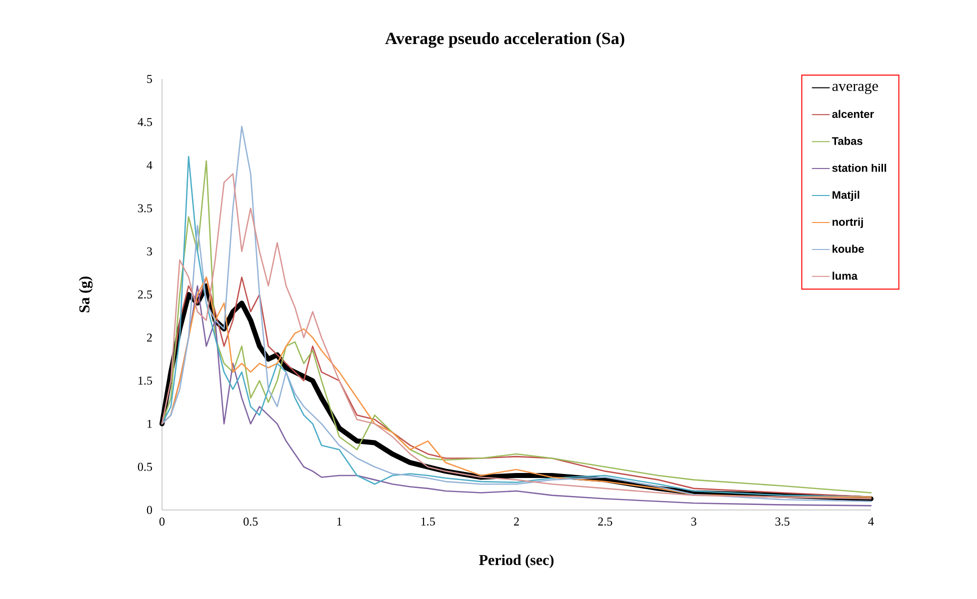 The height and width of the screenshot is (599, 977). What do you see at coordinates (149, 165) in the screenshot?
I see `y-tick-label: 4` at bounding box center [149, 165].